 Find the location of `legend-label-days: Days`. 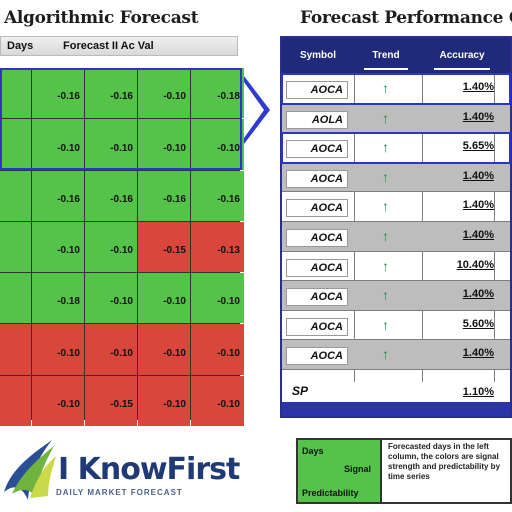

legend-label-days: Days is located at coordinates (313, 451).